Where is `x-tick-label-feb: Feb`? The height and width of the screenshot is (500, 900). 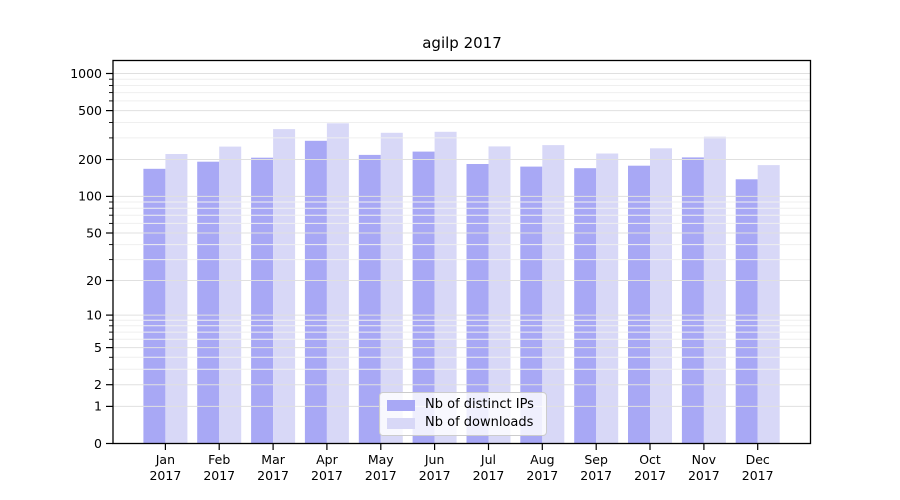 x-tick-label-feb: Feb is located at coordinates (219, 459).